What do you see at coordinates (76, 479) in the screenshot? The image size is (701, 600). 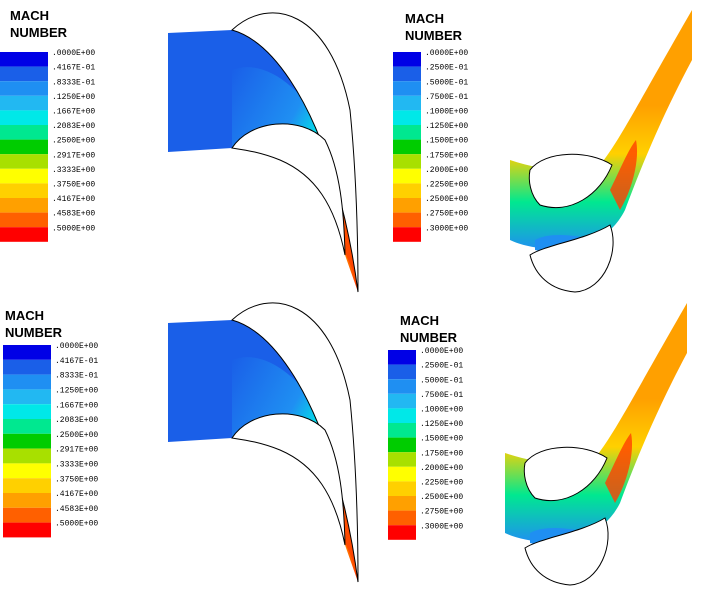 I see `legend-label: .3750E+00` at bounding box center [76, 479].